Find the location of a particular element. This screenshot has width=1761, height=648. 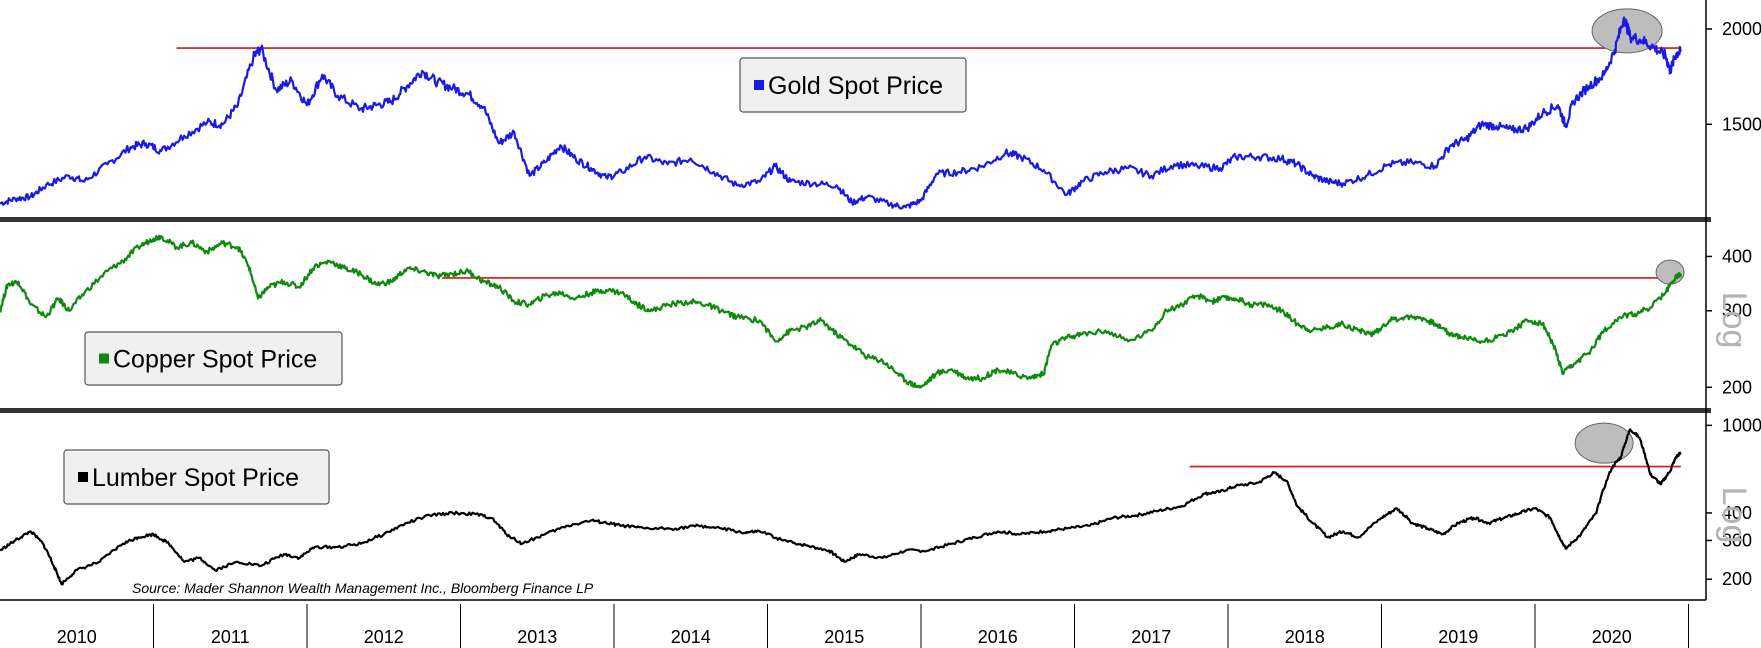

legend-1: Gold Spot Price is located at coordinates (853, 85).